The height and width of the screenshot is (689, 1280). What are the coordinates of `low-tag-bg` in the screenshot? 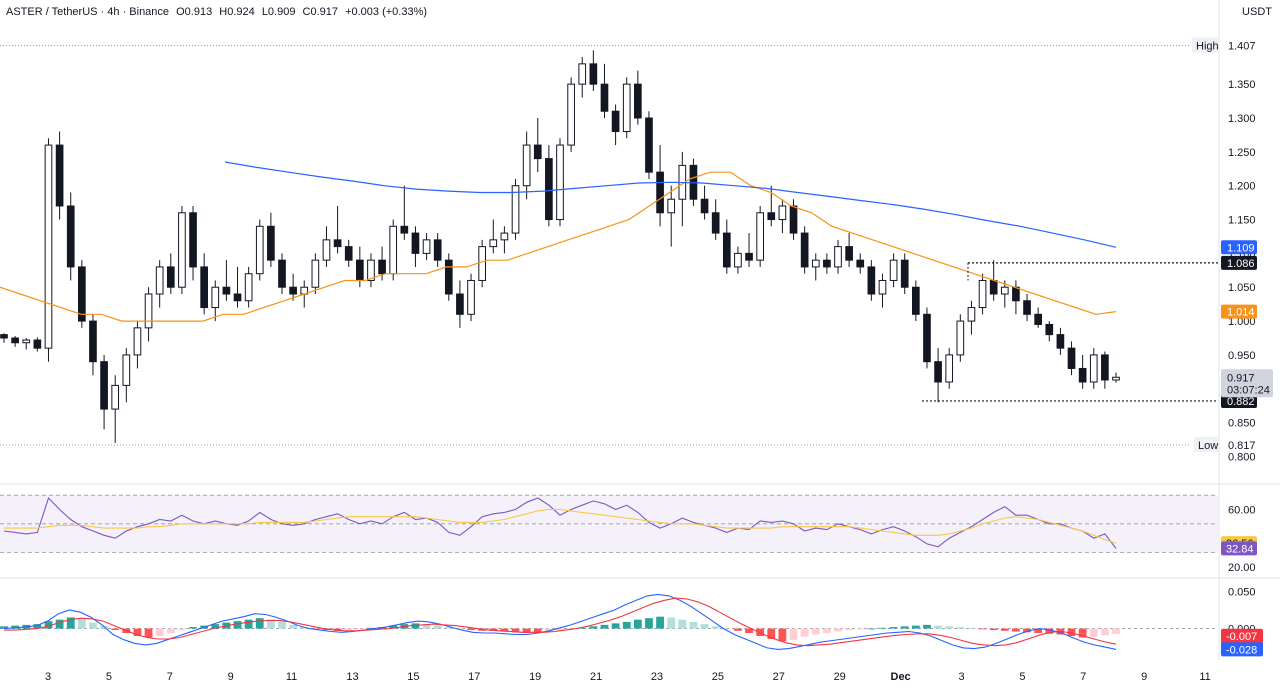 It's located at (1206, 444).